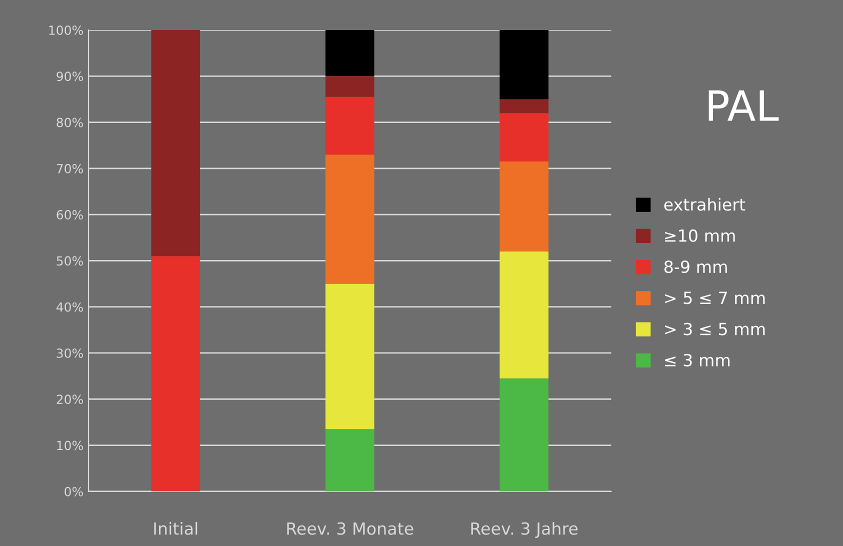 This screenshot has width=843, height=546. Describe the element at coordinates (66, 30) in the screenshot. I see `y-tick-label: 100%` at that location.